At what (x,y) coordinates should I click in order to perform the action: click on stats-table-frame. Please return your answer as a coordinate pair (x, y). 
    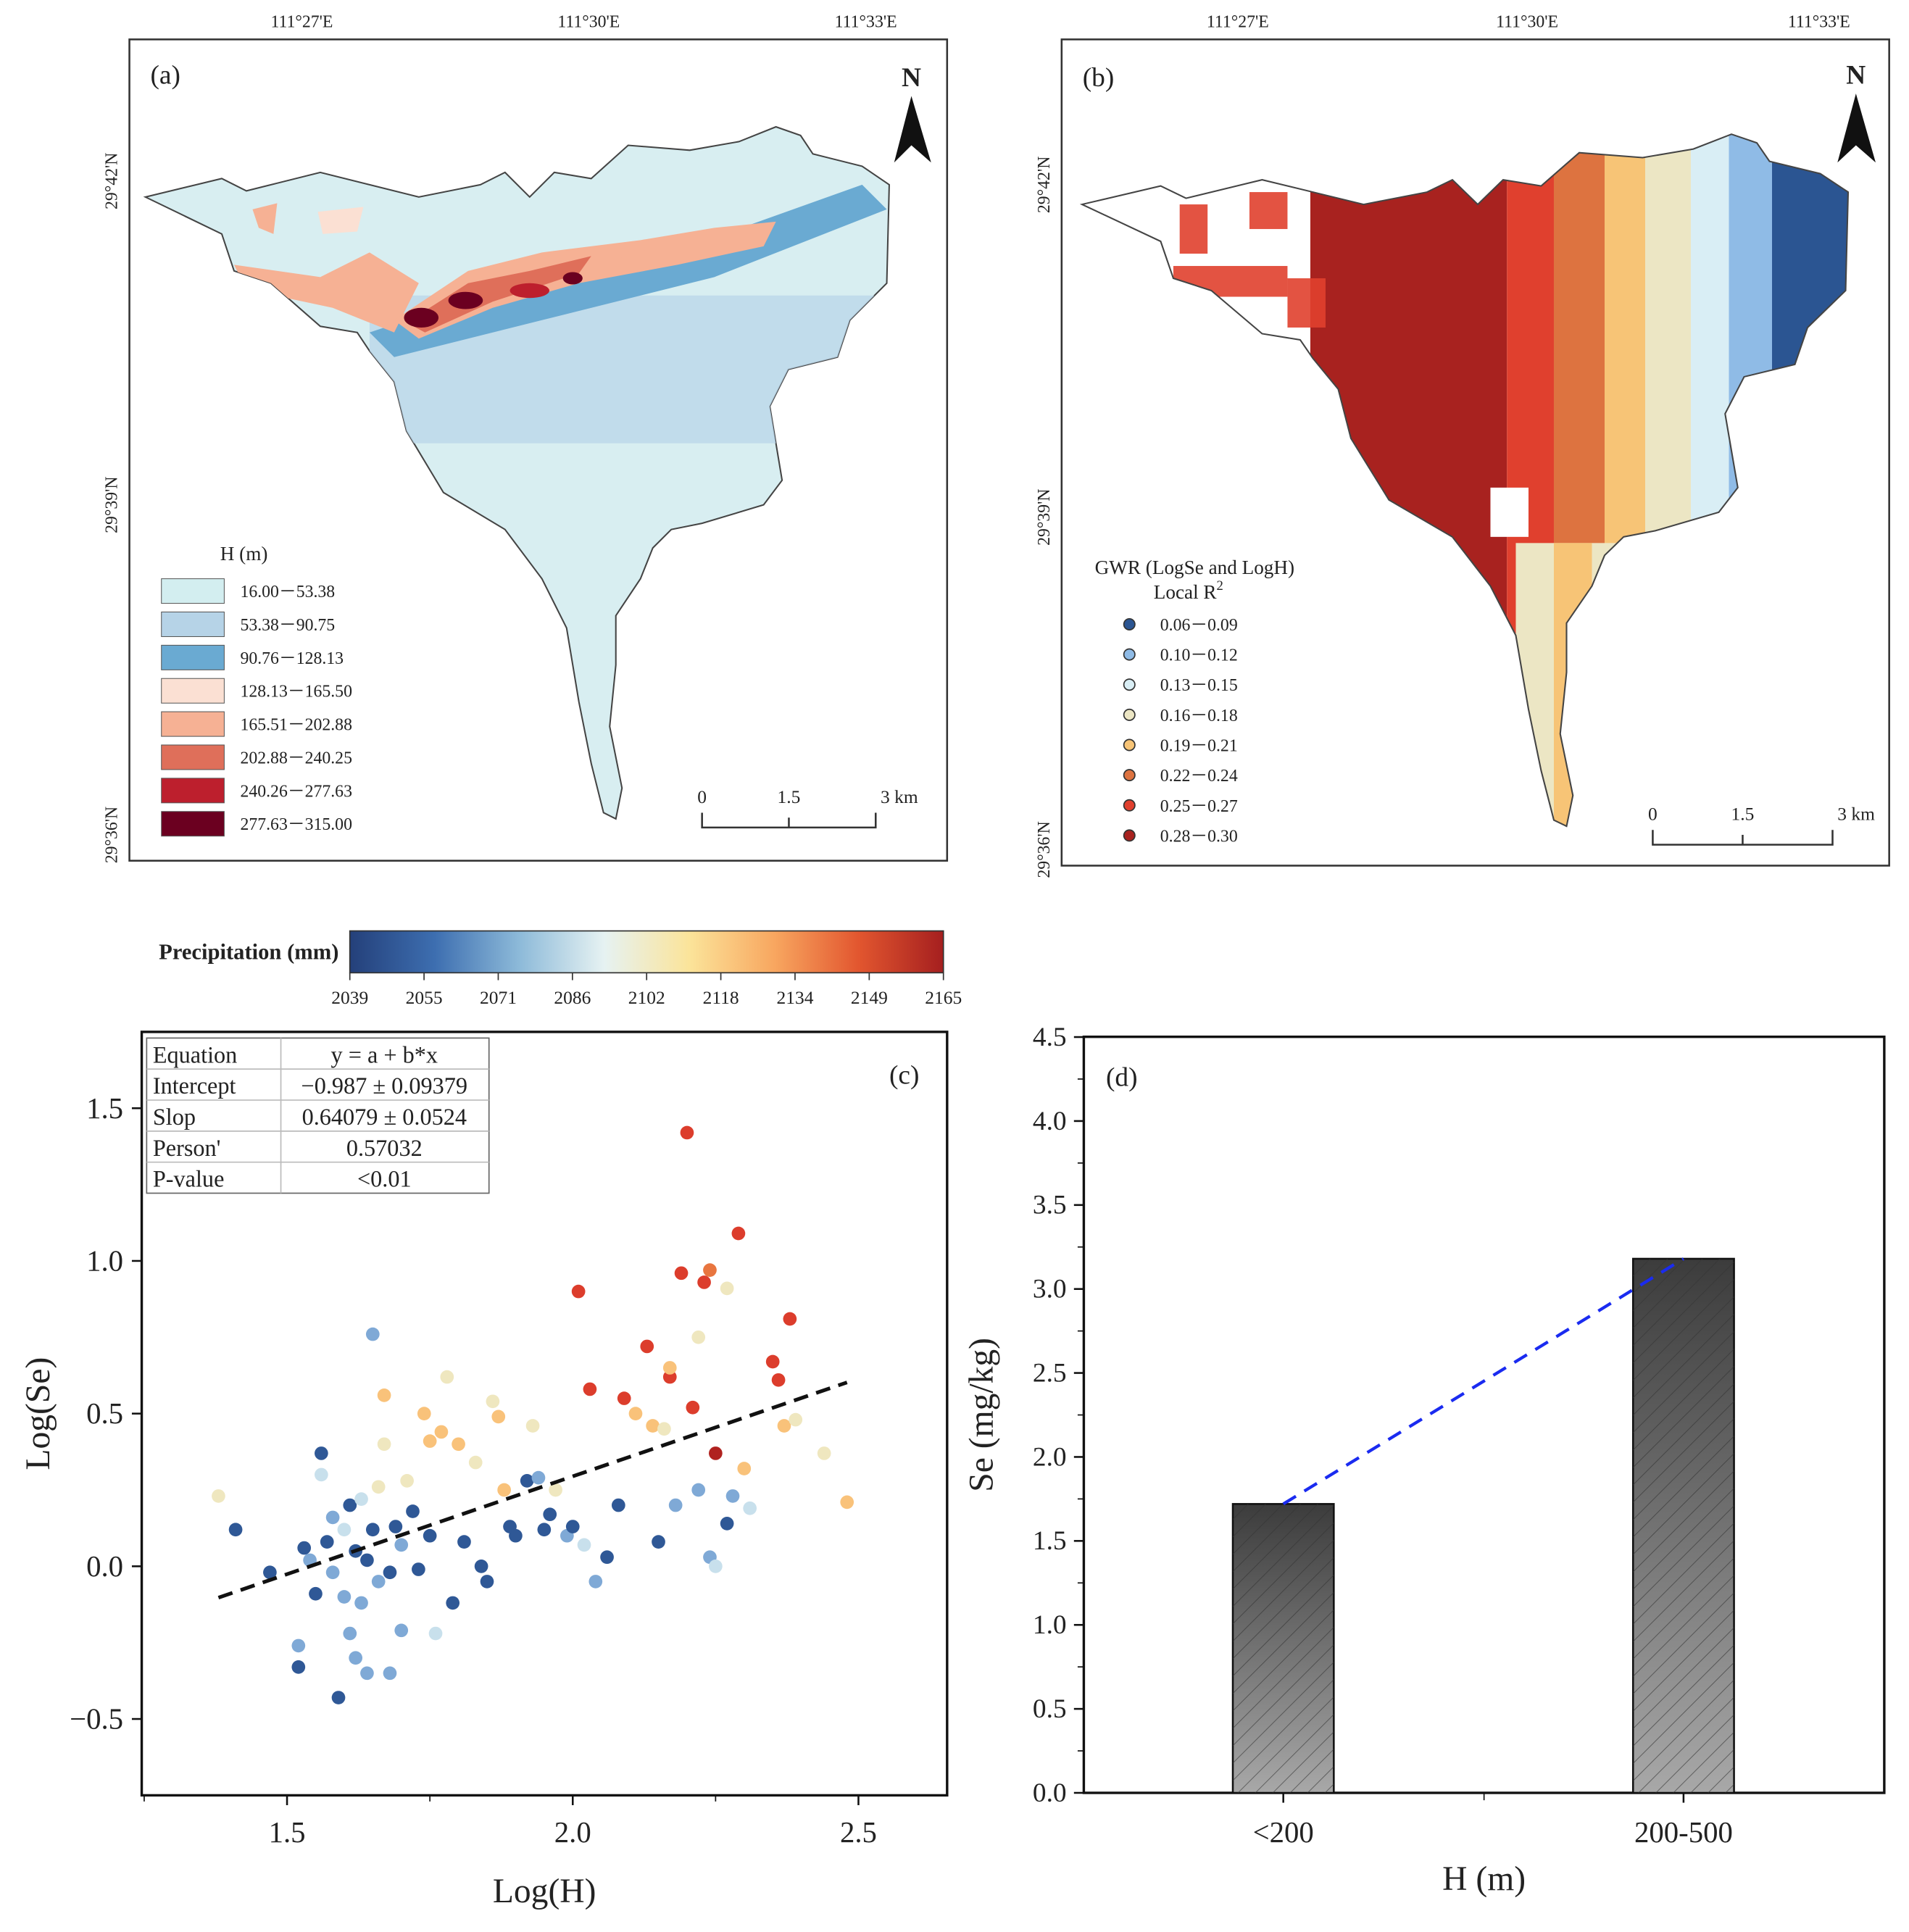
    Looking at the image, I should click on (318, 1115).